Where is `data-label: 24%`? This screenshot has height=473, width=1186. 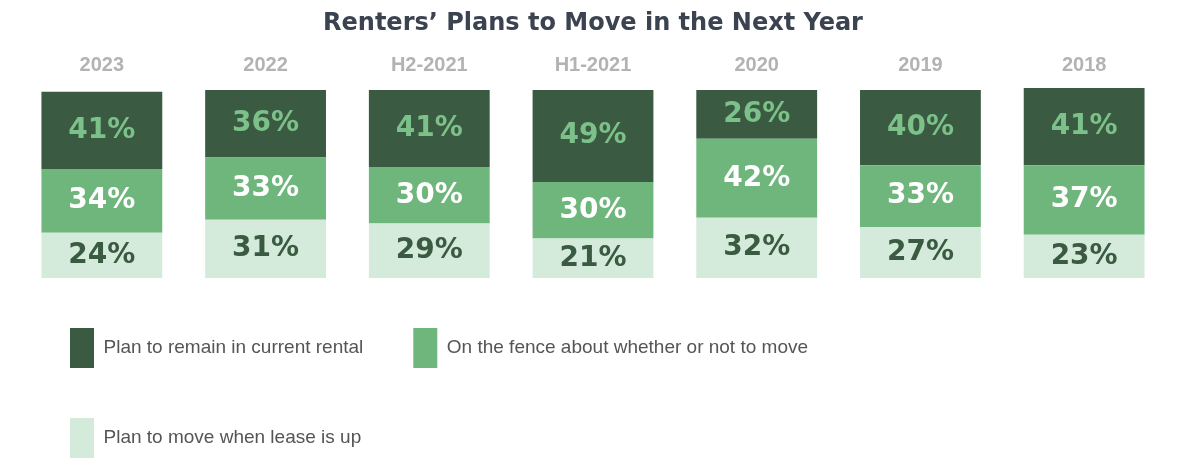 data-label: 24% is located at coordinates (102, 253).